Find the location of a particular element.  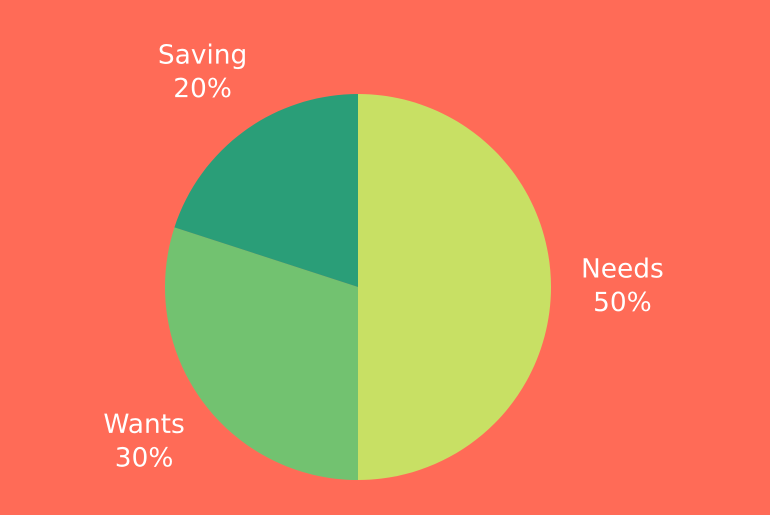

data-label: 20% is located at coordinates (202, 88).